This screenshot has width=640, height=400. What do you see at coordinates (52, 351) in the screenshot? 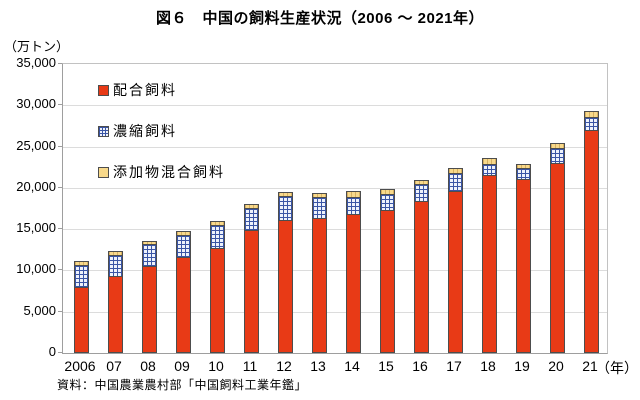
I see `y-tick-label: 0` at bounding box center [52, 351].